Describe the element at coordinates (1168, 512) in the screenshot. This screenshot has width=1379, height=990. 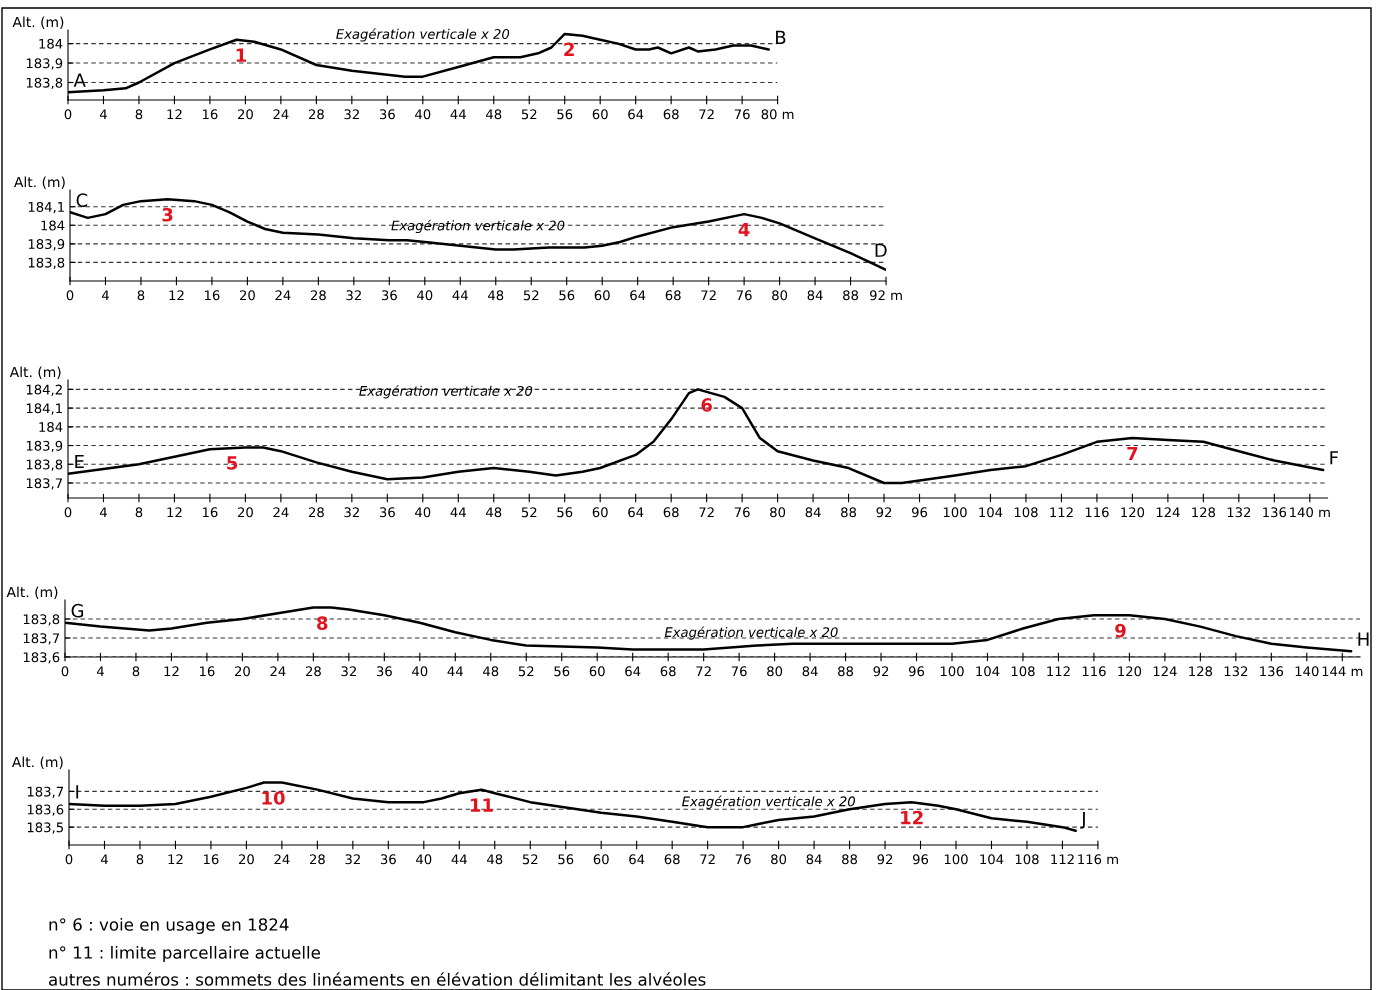
I see `x-tick-label: 124` at that location.